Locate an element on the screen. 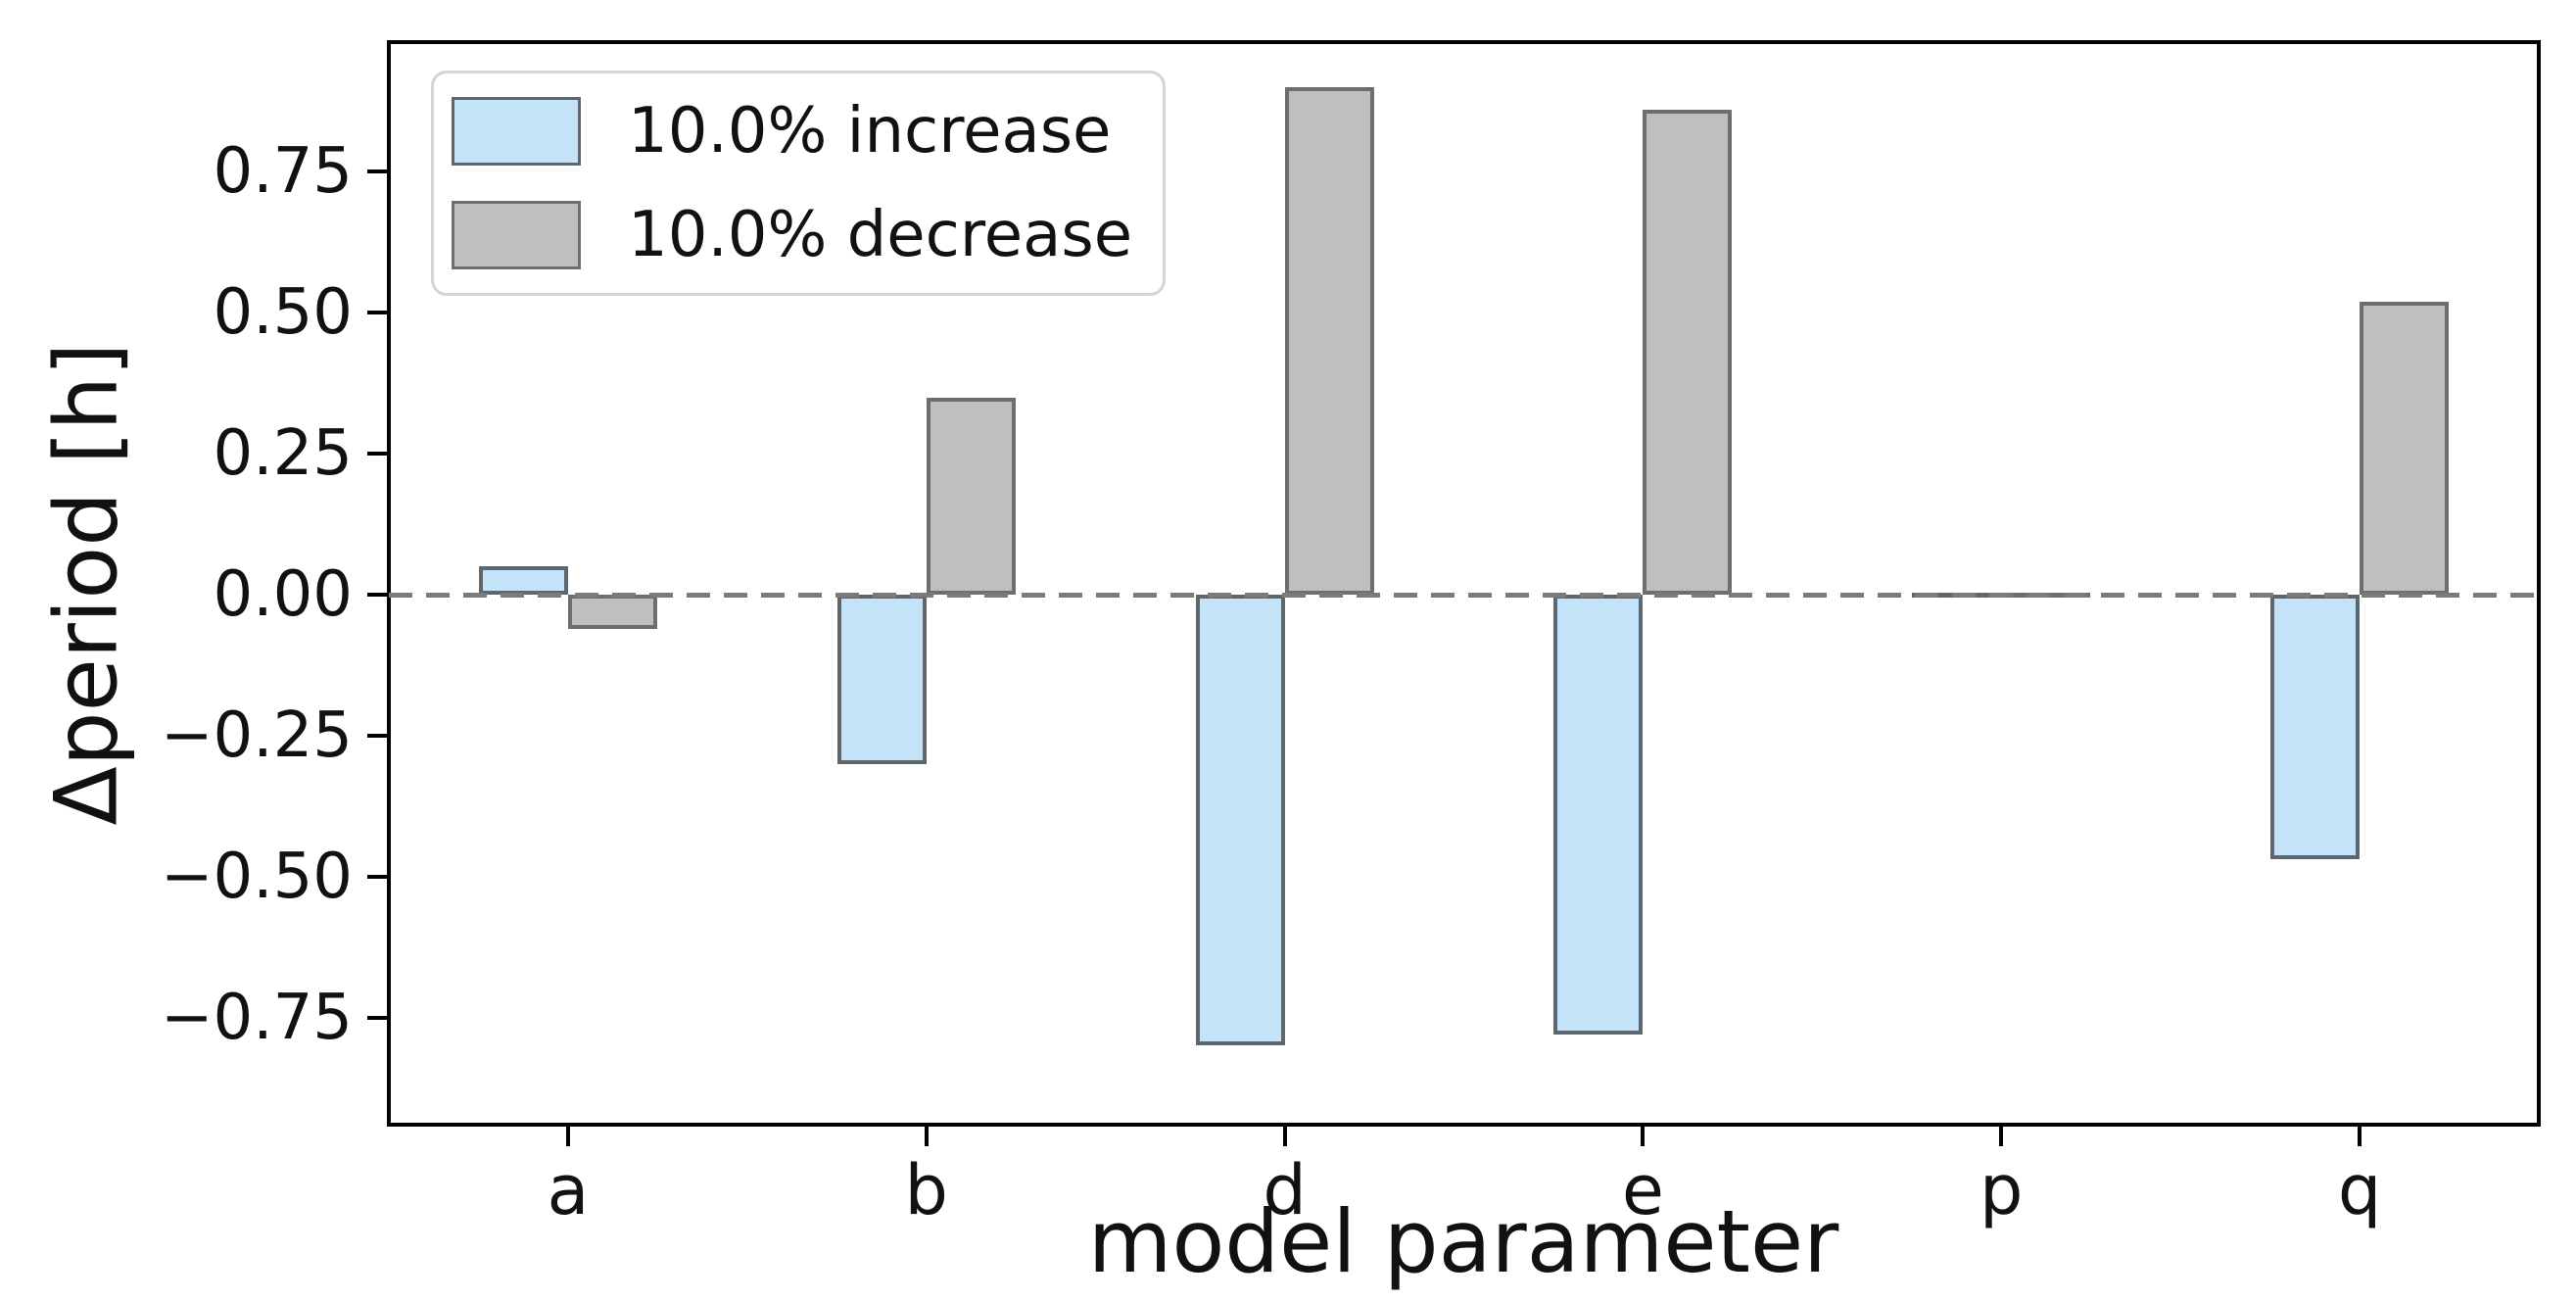 The image size is (2576, 1301). bar-a-decrease is located at coordinates (612, 612).